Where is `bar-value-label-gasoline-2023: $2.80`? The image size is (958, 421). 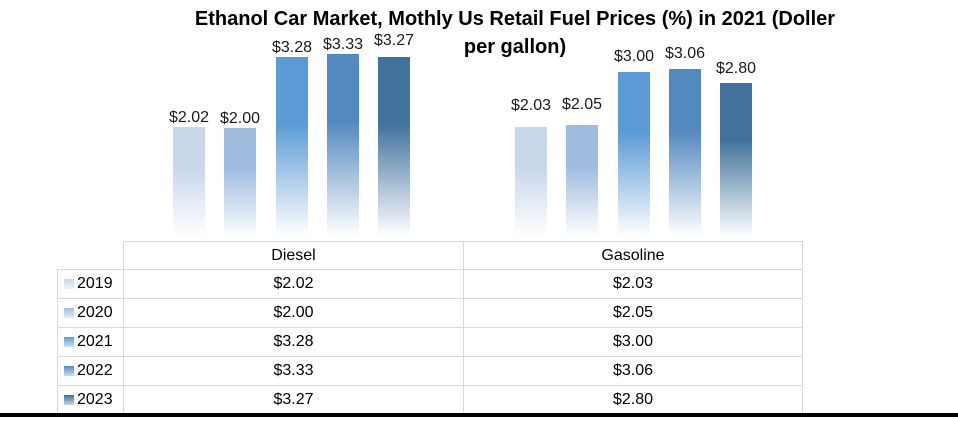
bar-value-label-gasoline-2023: $2.80 is located at coordinates (736, 68).